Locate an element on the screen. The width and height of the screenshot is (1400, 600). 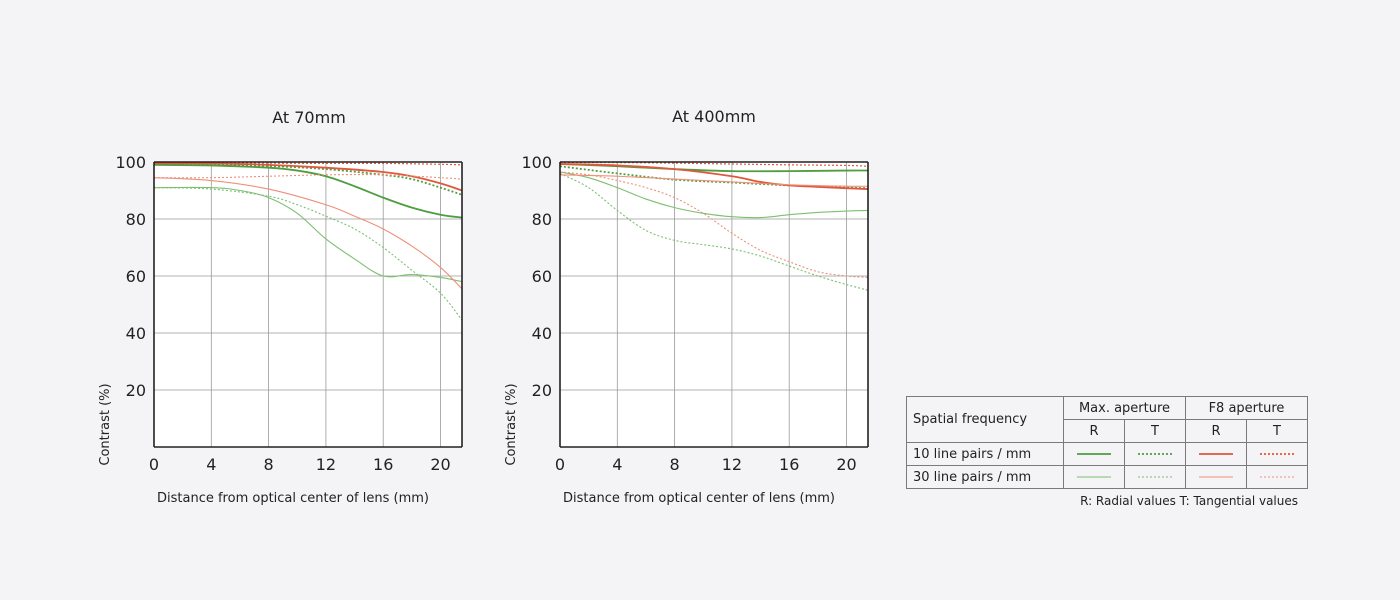
max-t-header: T is located at coordinates (1155, 431).